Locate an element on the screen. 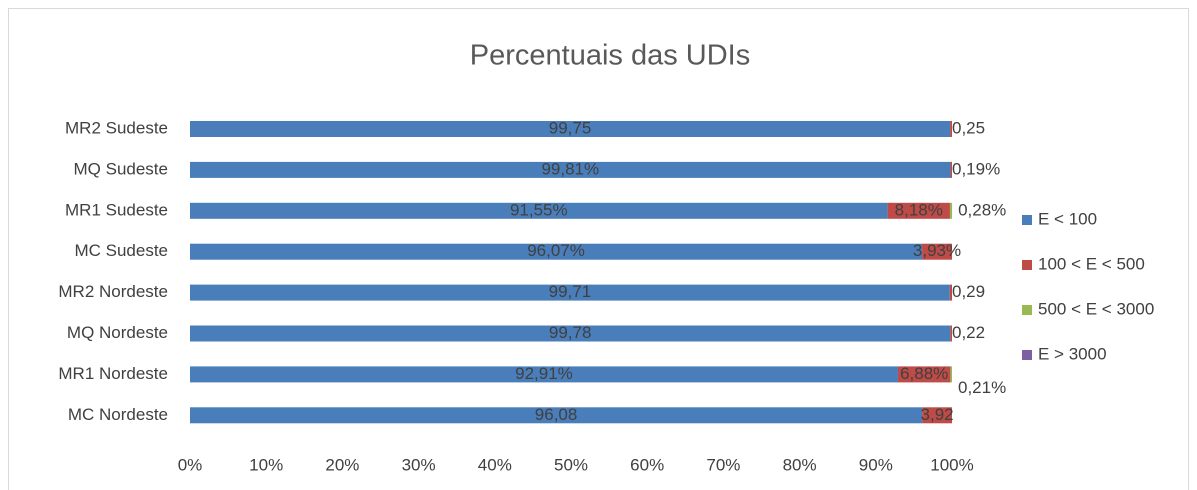 The image size is (1197, 490). data-label: 99,81% is located at coordinates (570, 168).